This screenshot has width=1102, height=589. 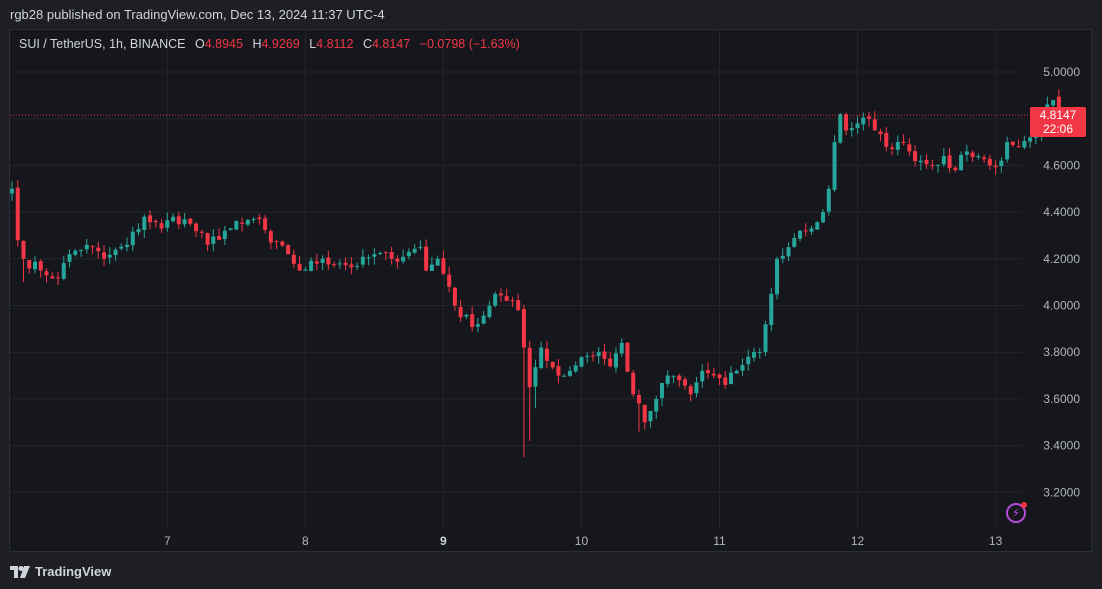 What do you see at coordinates (391, 44) in the screenshot?
I see `close-value: 4.8147` at bounding box center [391, 44].